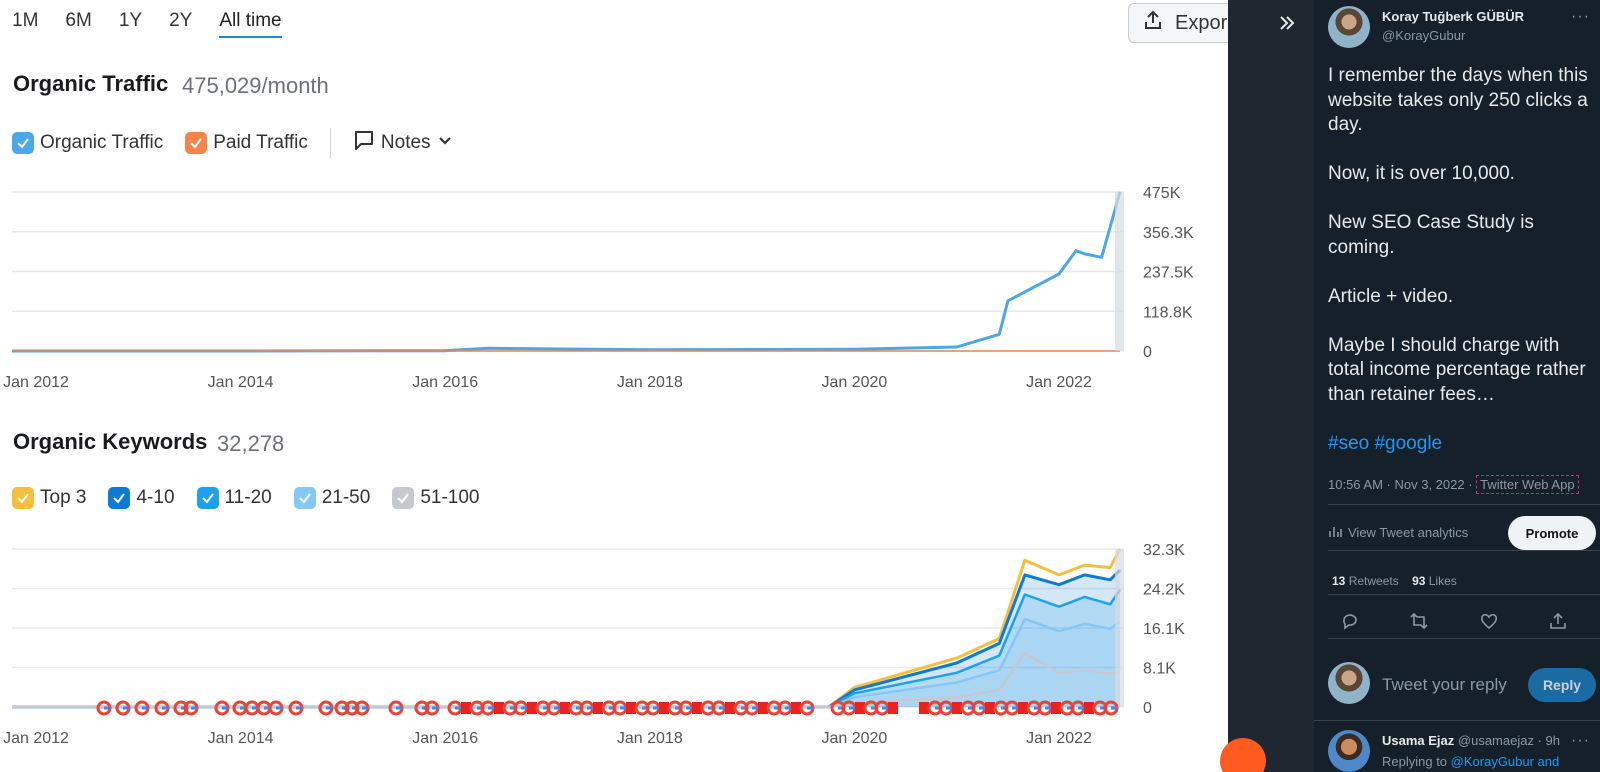  What do you see at coordinates (141, 498) in the screenshot?
I see `checkbox-4-10: 4-10` at bounding box center [141, 498].